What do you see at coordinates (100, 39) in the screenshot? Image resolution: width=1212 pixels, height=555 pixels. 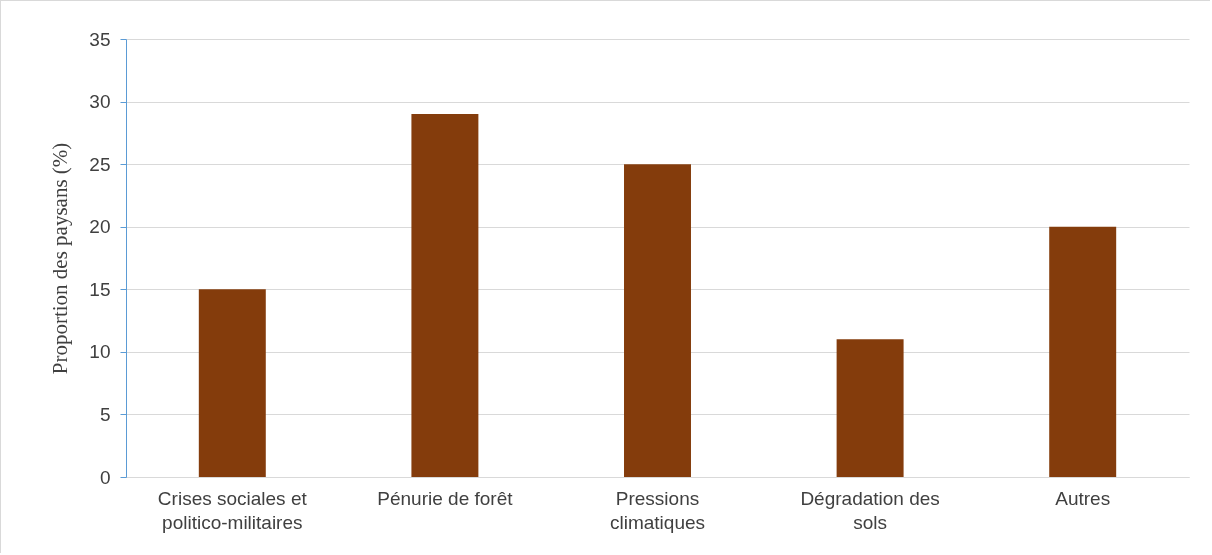 I see `y-tick-label: 35` at bounding box center [100, 39].